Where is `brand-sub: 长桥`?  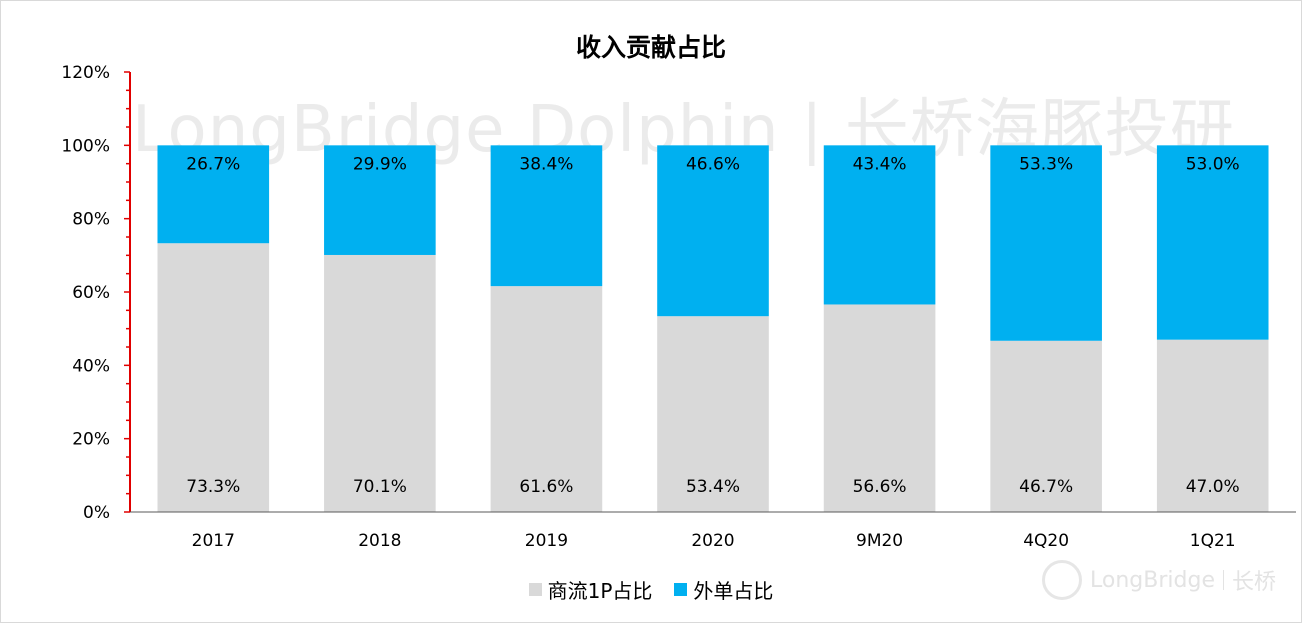 brand-sub: 长桥 is located at coordinates (1253, 582).